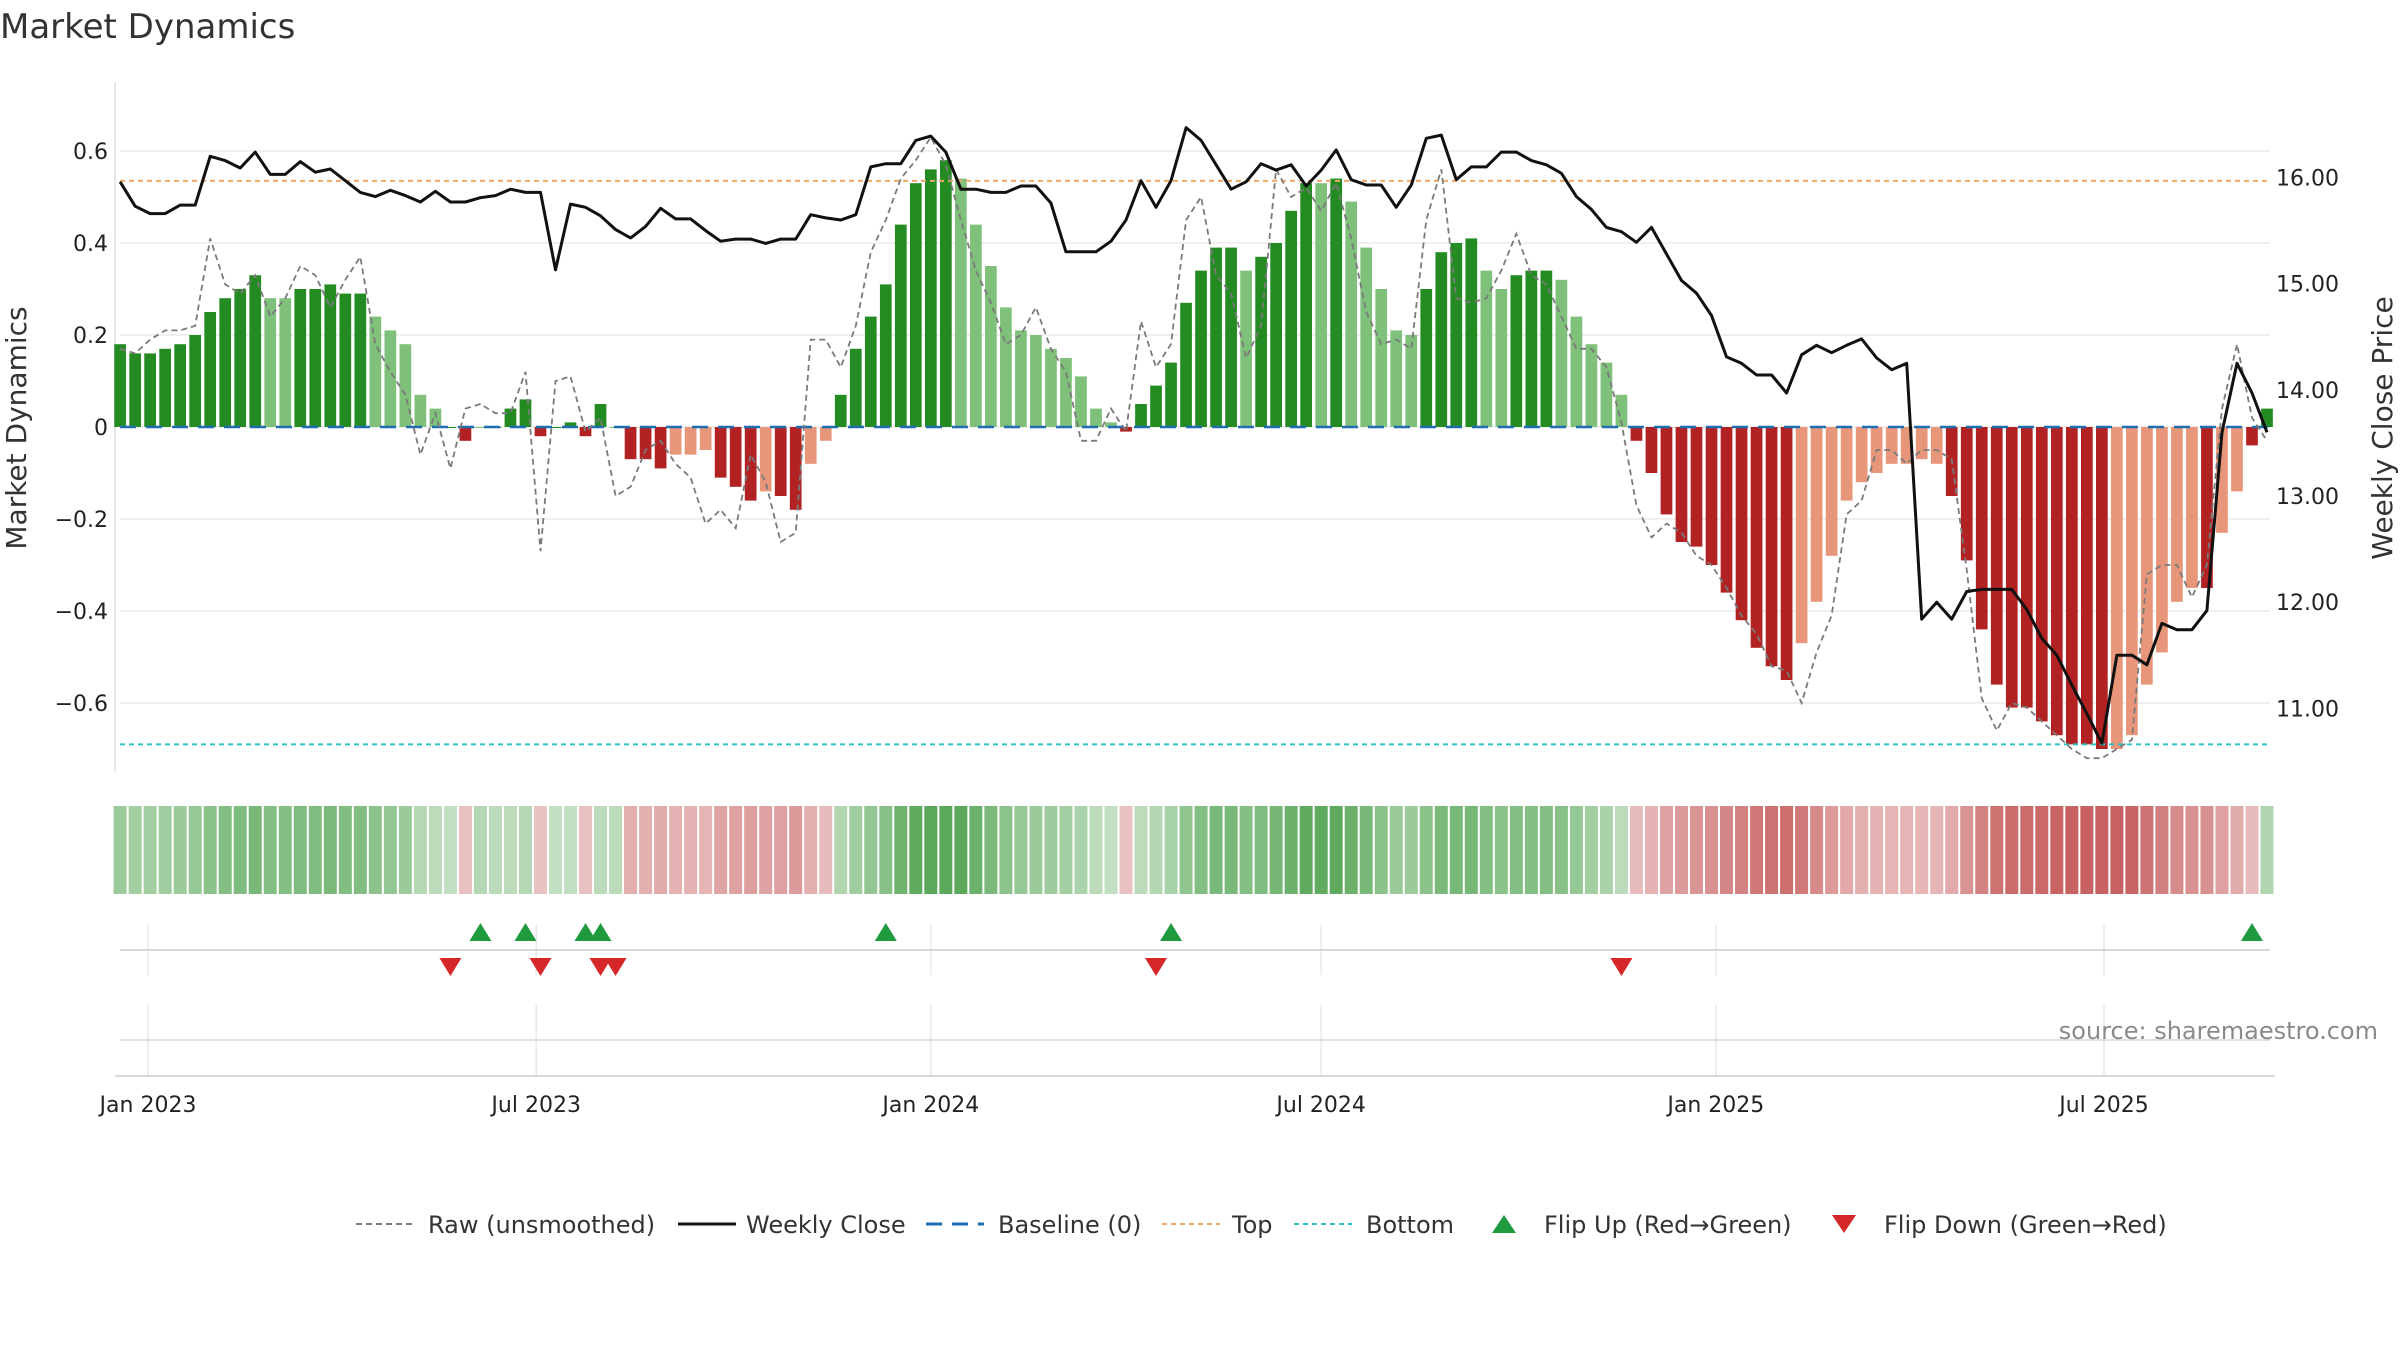 Image resolution: width=2400 pixels, height=1350 pixels. I want to click on legend-item: Flip Up (Red→Green), so click(1642, 1225).